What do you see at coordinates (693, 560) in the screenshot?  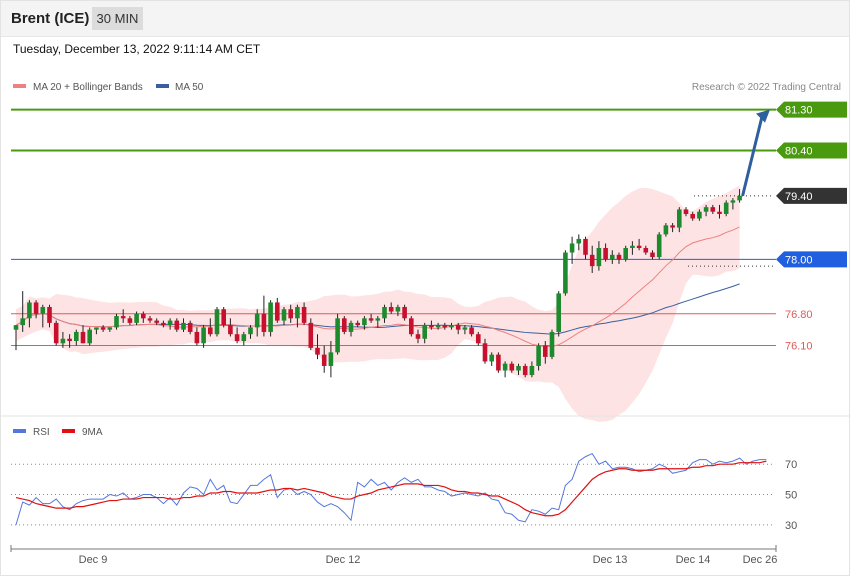 I see `x-tick-label: Dec 14` at bounding box center [693, 560].